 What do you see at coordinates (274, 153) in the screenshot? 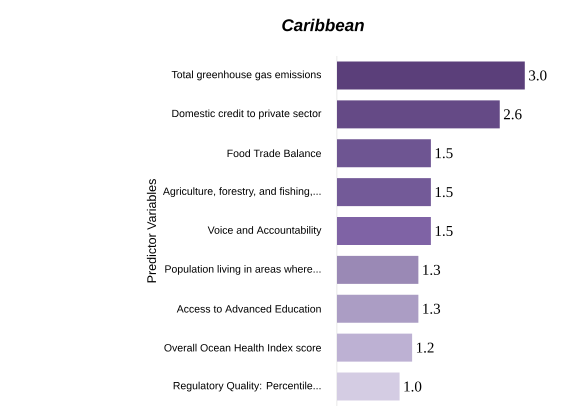
I see `y-tick-label: Food Trade Balance` at bounding box center [274, 153].